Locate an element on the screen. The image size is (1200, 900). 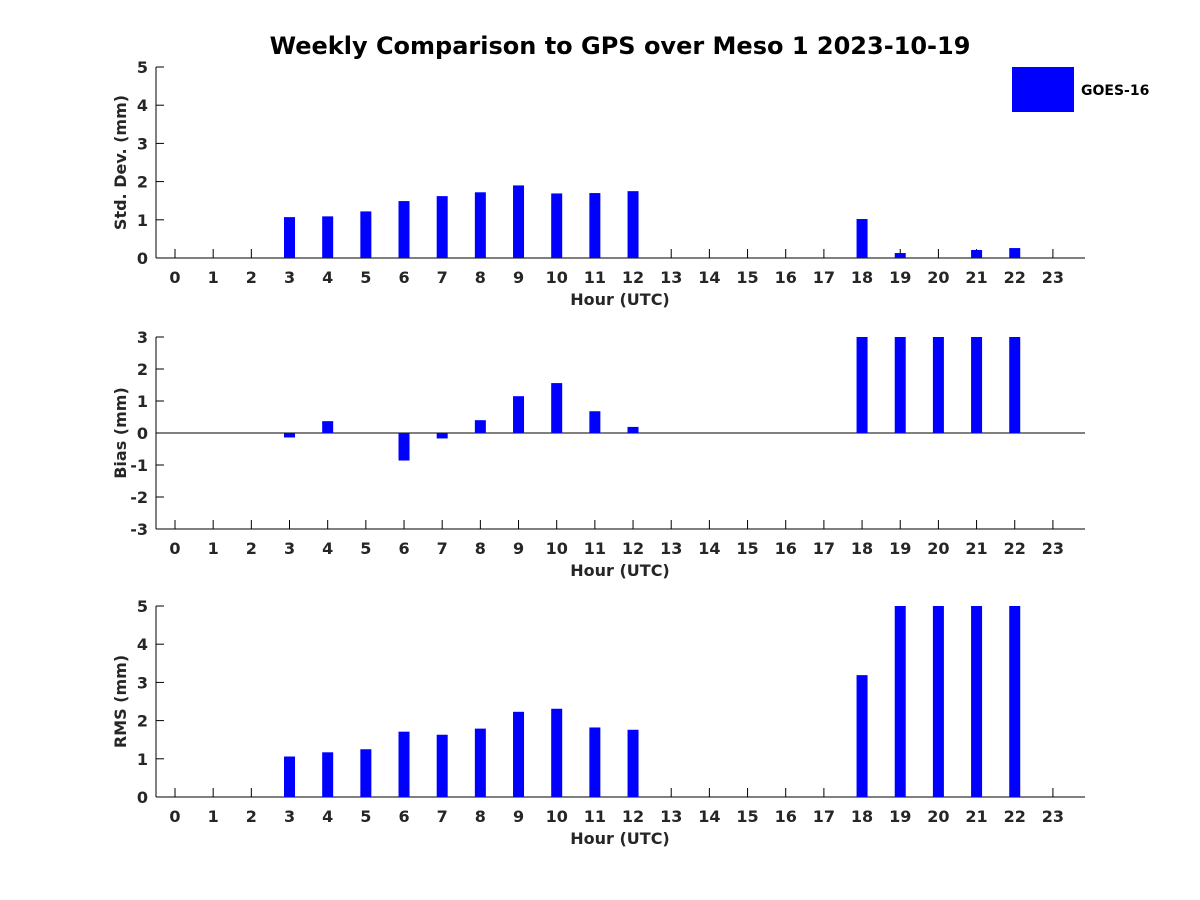
x-tick-label: 1 is located at coordinates (213, 816).